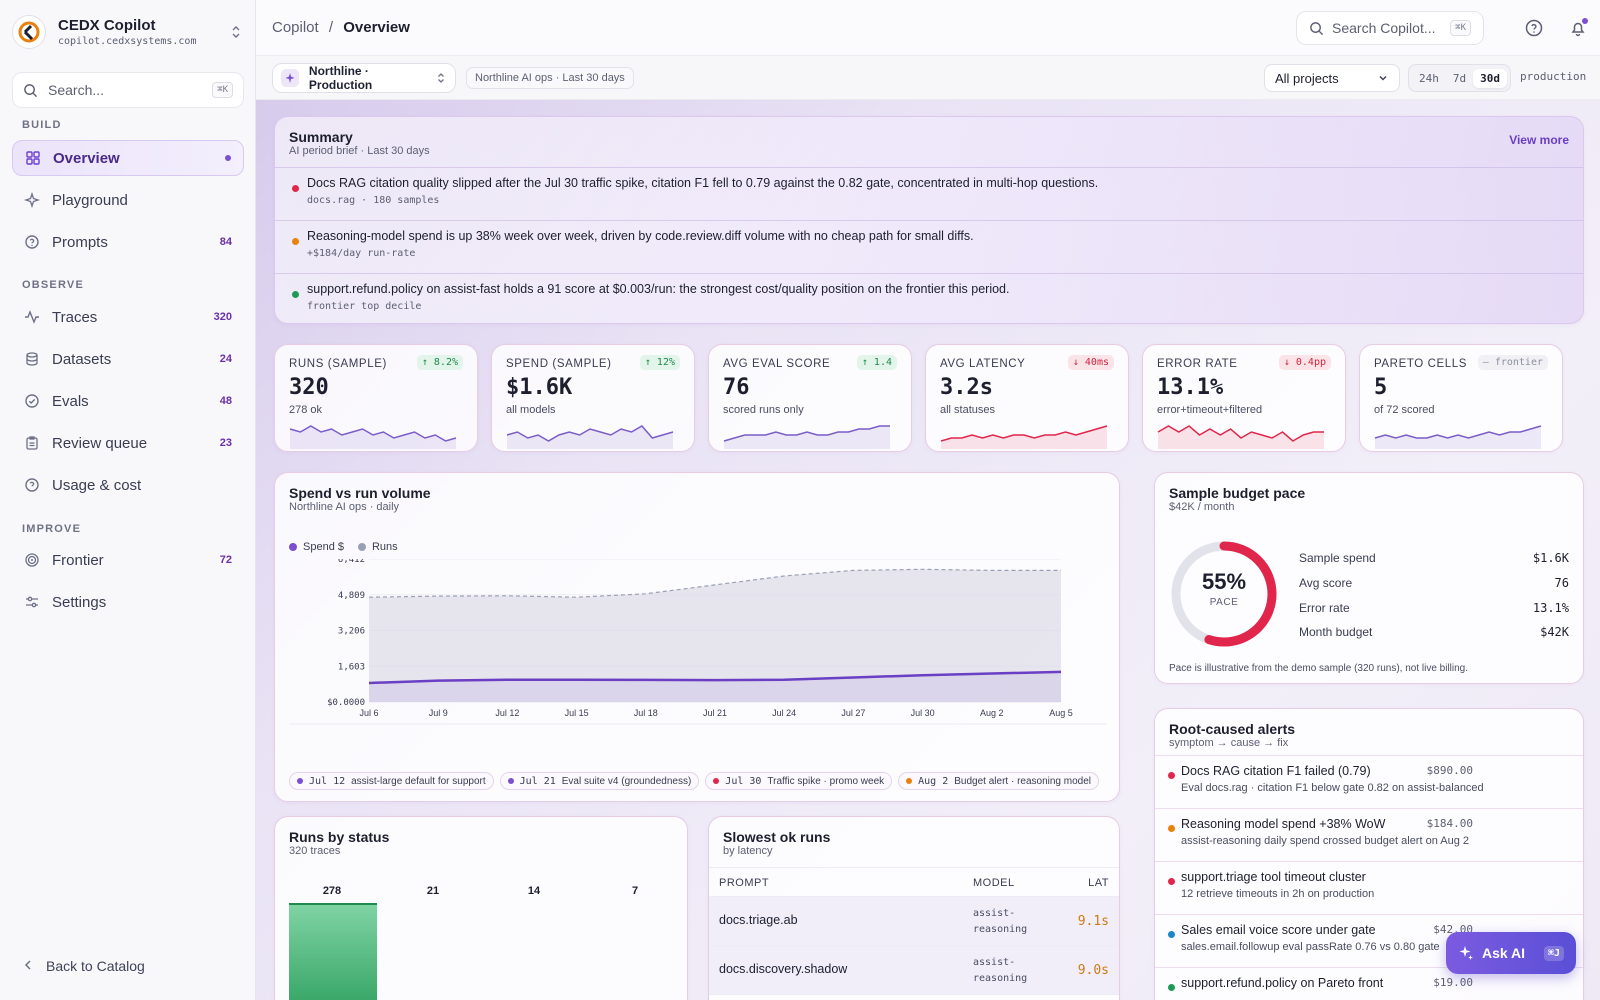 The width and height of the screenshot is (1600, 1000). I want to click on back-to-catalog-link: Back to Catalog, so click(83, 966).